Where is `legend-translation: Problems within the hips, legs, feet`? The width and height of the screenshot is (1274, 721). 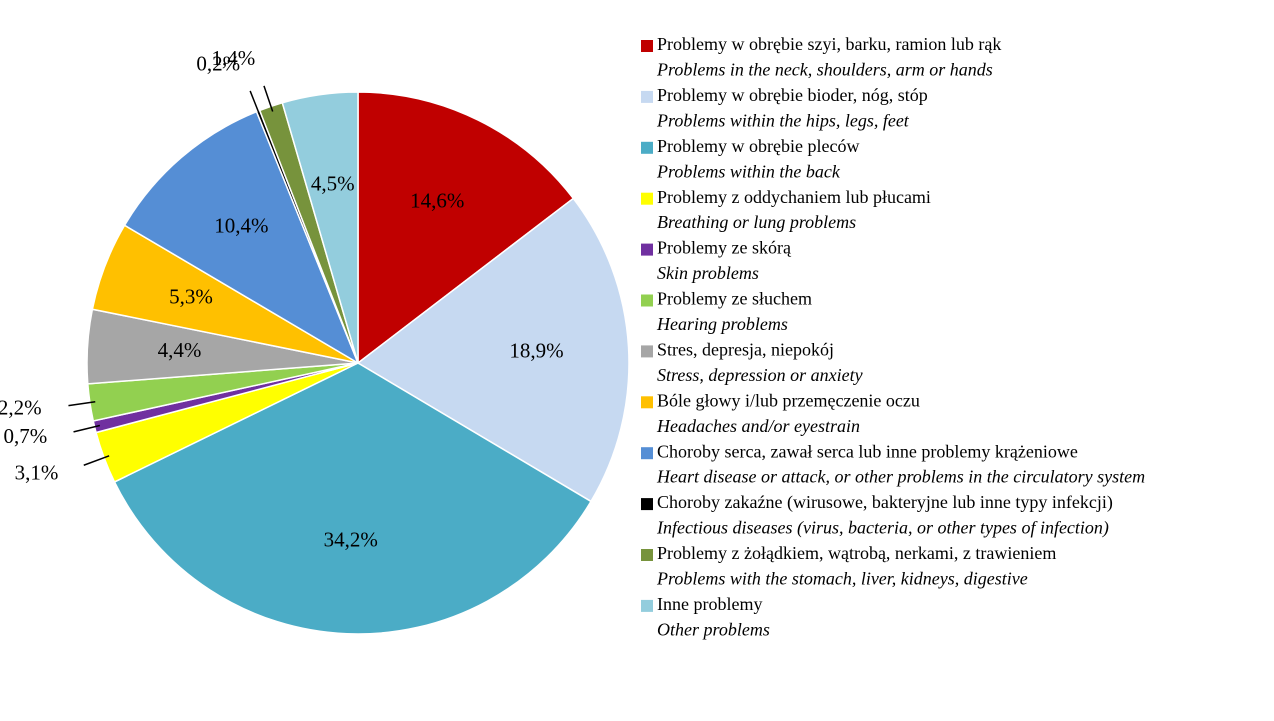
legend-translation: Problems within the hips, legs, feet is located at coordinates (783, 120).